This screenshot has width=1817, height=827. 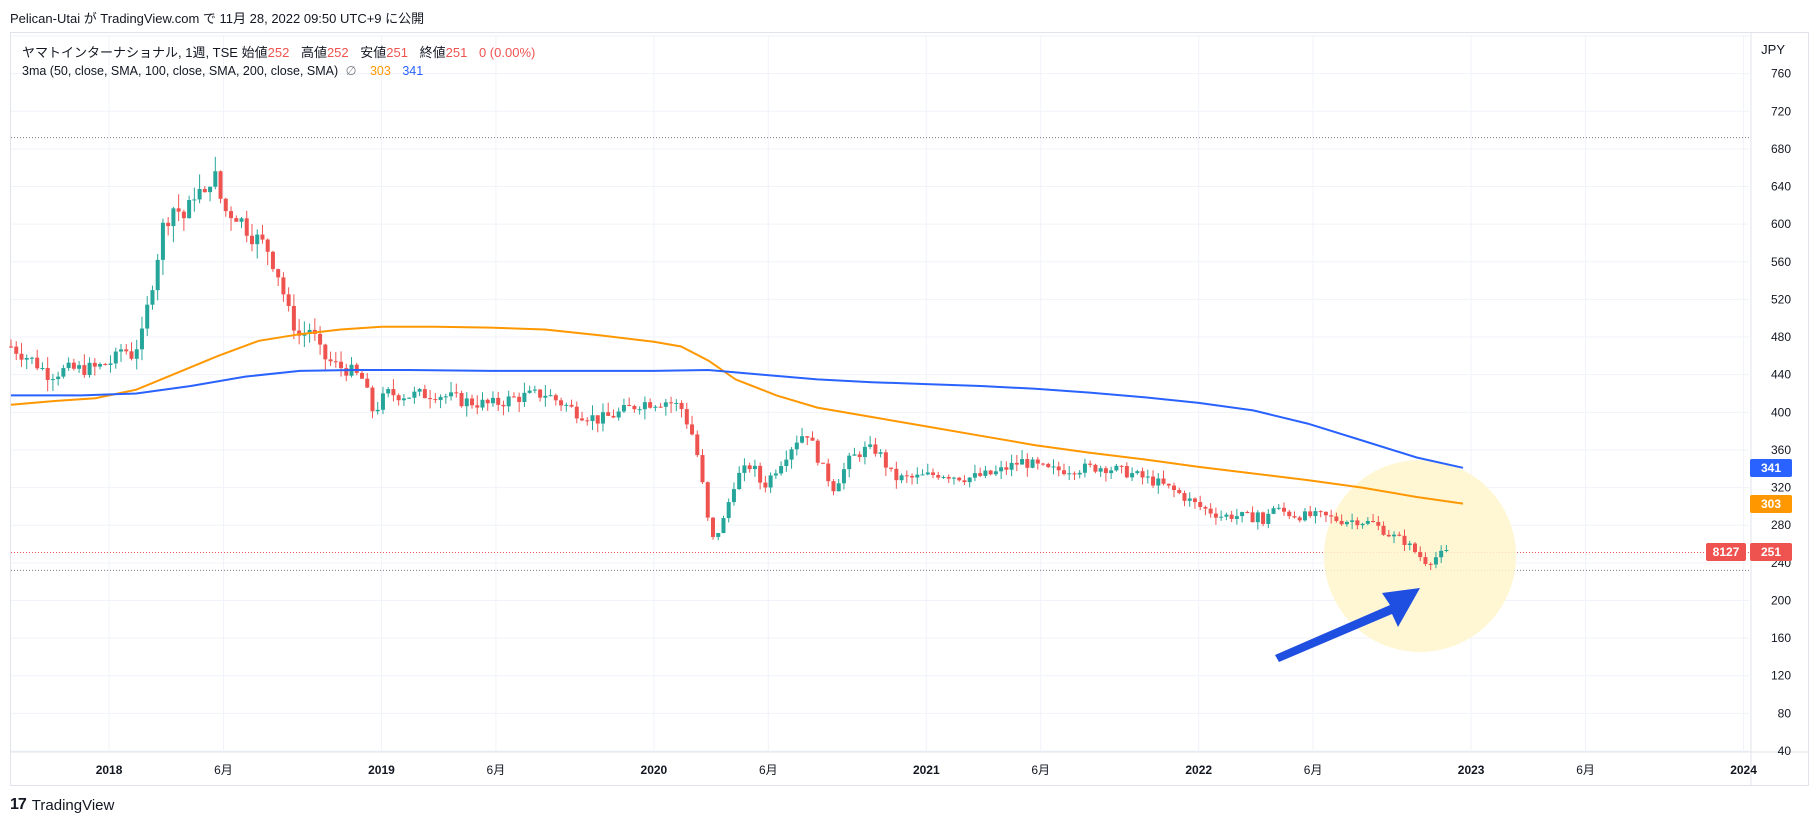 What do you see at coordinates (737, 418) in the screenshot?
I see `ma-line` at bounding box center [737, 418].